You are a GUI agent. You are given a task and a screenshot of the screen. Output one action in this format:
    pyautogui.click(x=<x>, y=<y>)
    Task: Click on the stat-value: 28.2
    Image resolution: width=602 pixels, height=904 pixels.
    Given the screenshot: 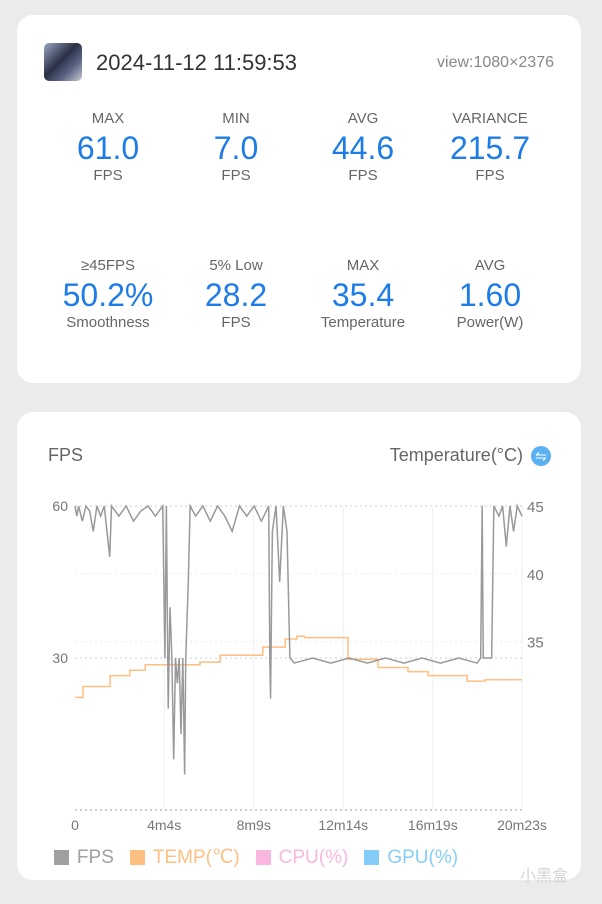 What is the action you would take?
    pyautogui.click(x=236, y=295)
    